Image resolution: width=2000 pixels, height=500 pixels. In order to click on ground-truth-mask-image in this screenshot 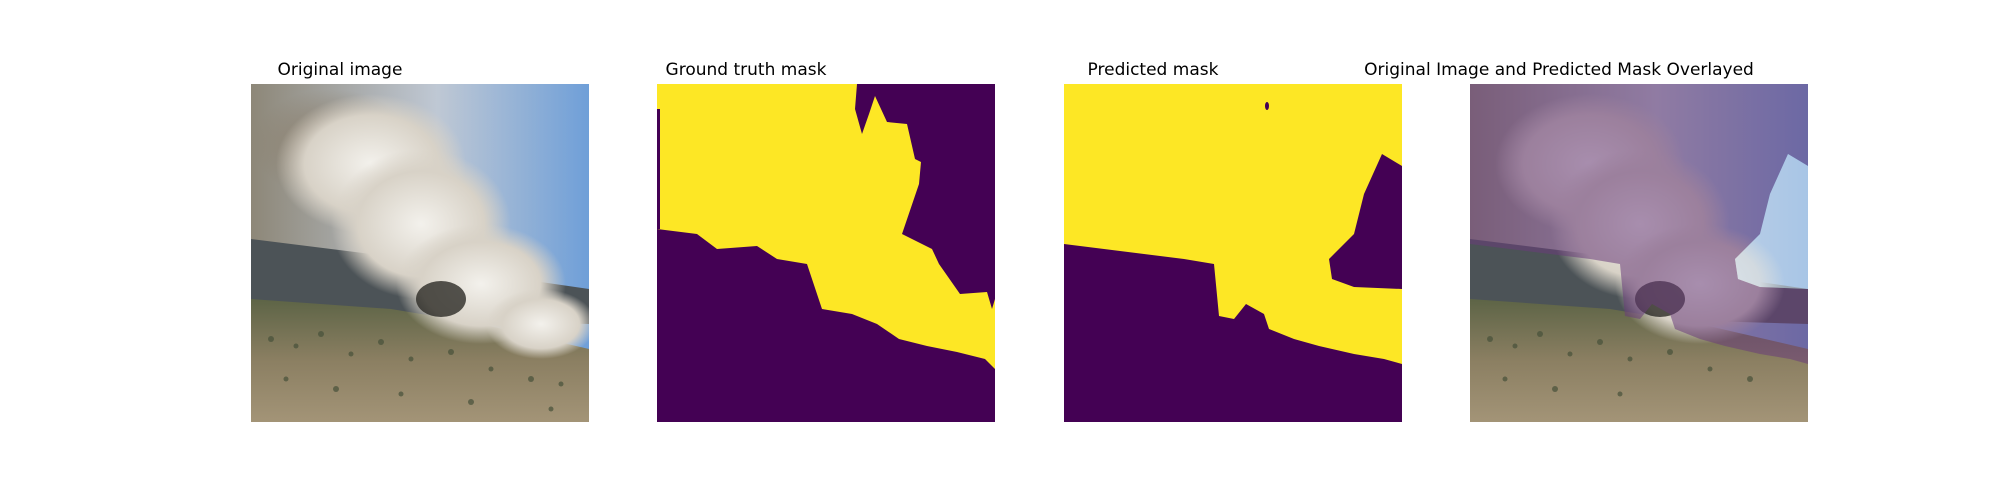, I will do `click(826, 253)`.